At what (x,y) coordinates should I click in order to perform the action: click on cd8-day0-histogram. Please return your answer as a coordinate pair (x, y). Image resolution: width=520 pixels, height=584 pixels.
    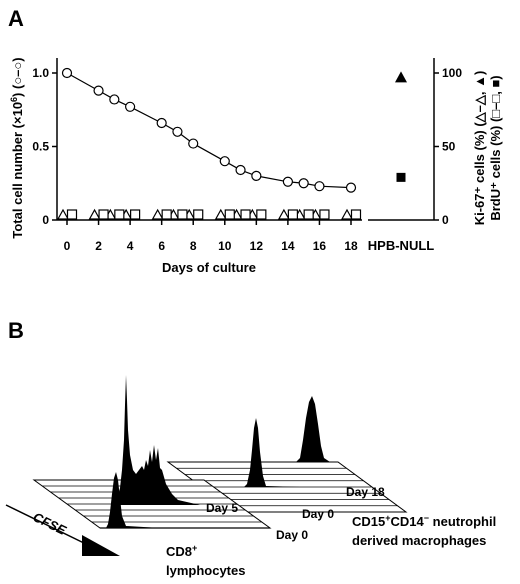
    Looking at the image, I should click on (130, 500).